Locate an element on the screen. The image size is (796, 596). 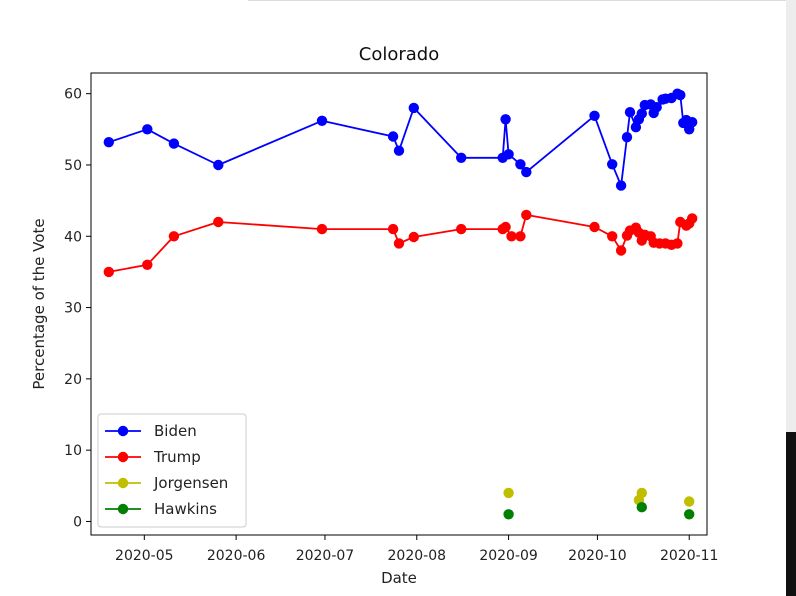
x-tick-label: 2020-06 is located at coordinates (236, 556).